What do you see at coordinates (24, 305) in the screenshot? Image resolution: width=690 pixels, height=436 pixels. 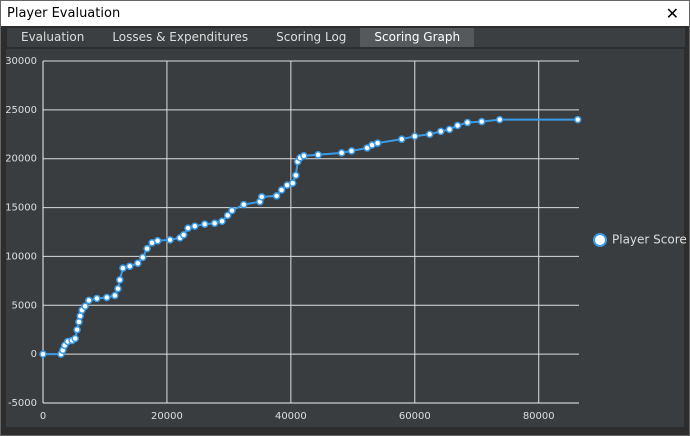 I see `y-tick-label: 5000` at bounding box center [24, 305].